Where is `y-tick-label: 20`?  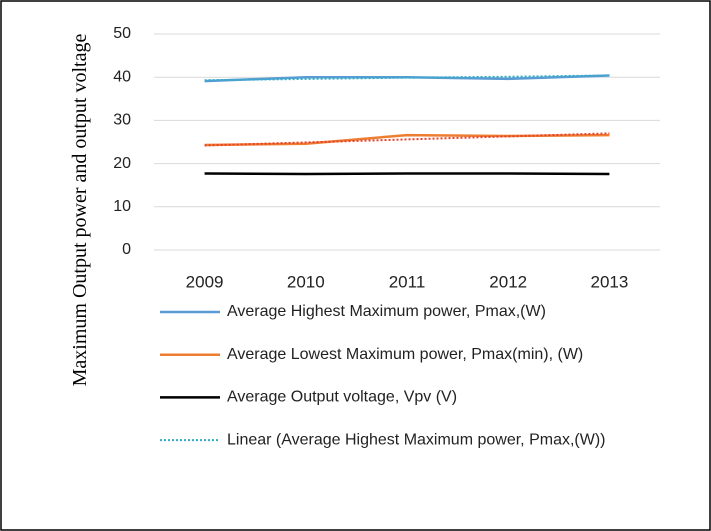 y-tick-label: 20 is located at coordinates (122, 163).